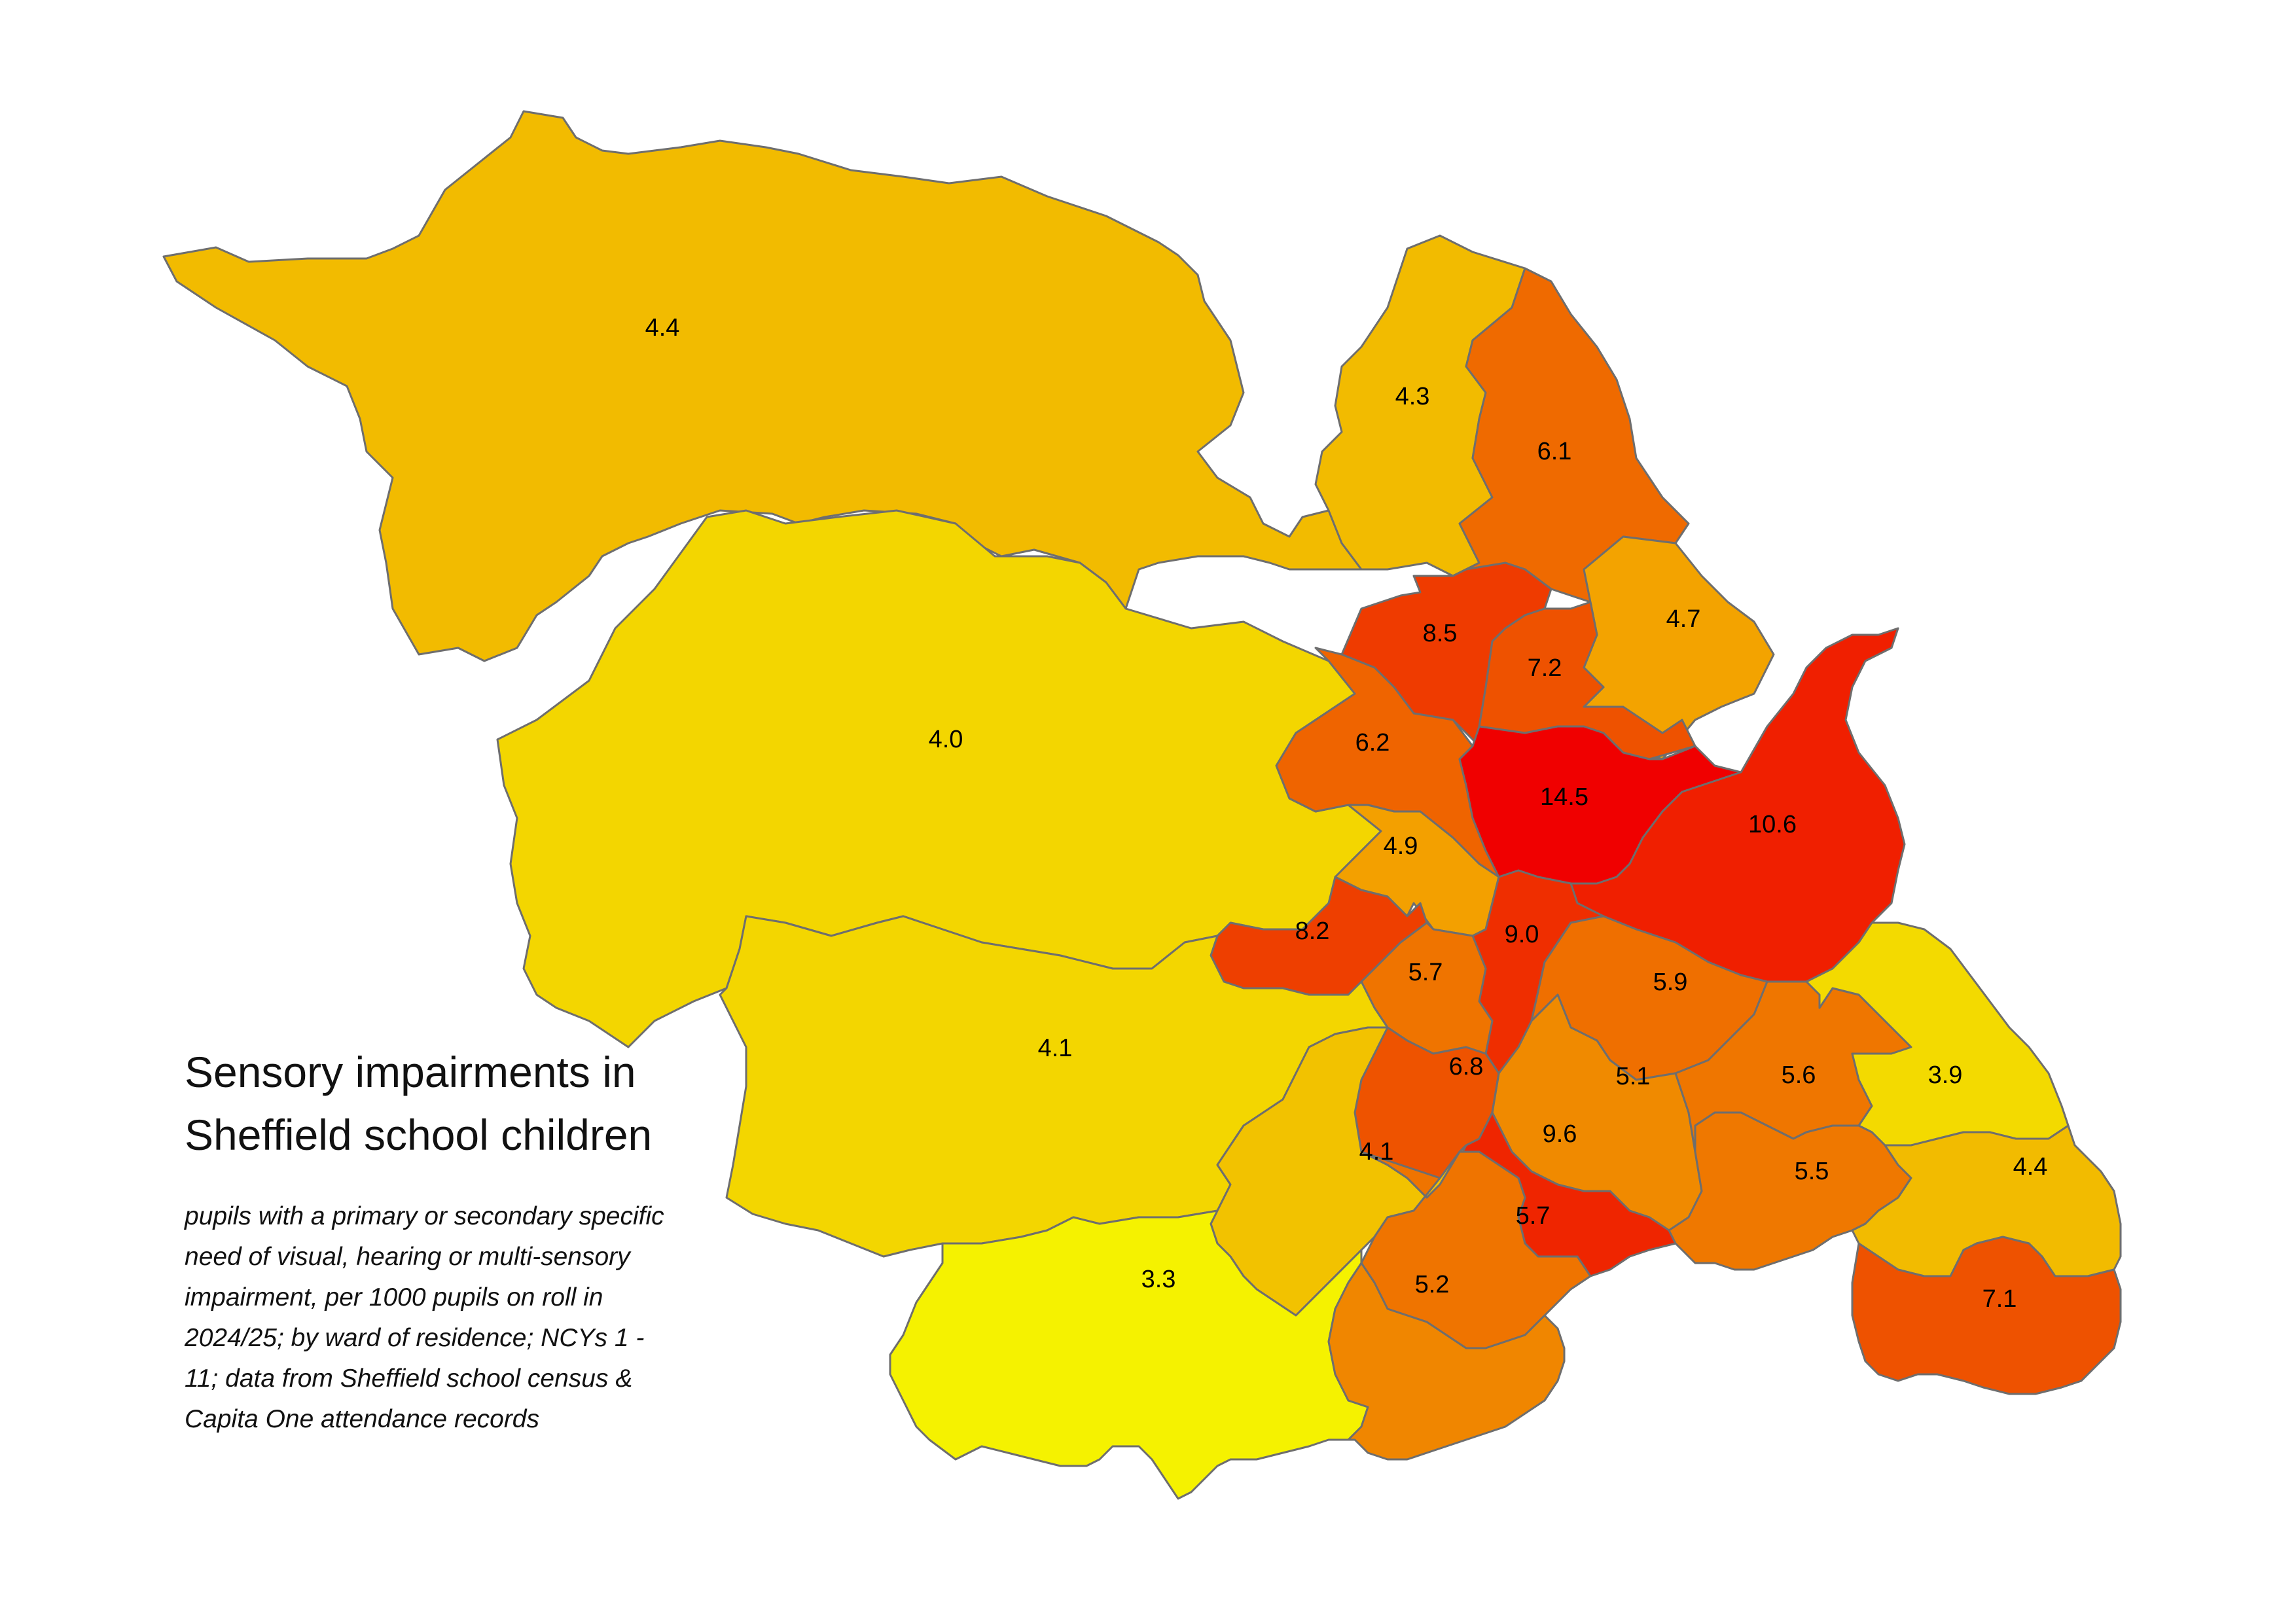 This screenshot has width=2296, height=1623. I want to click on ward-value-label: 4.7, so click(1683, 619).